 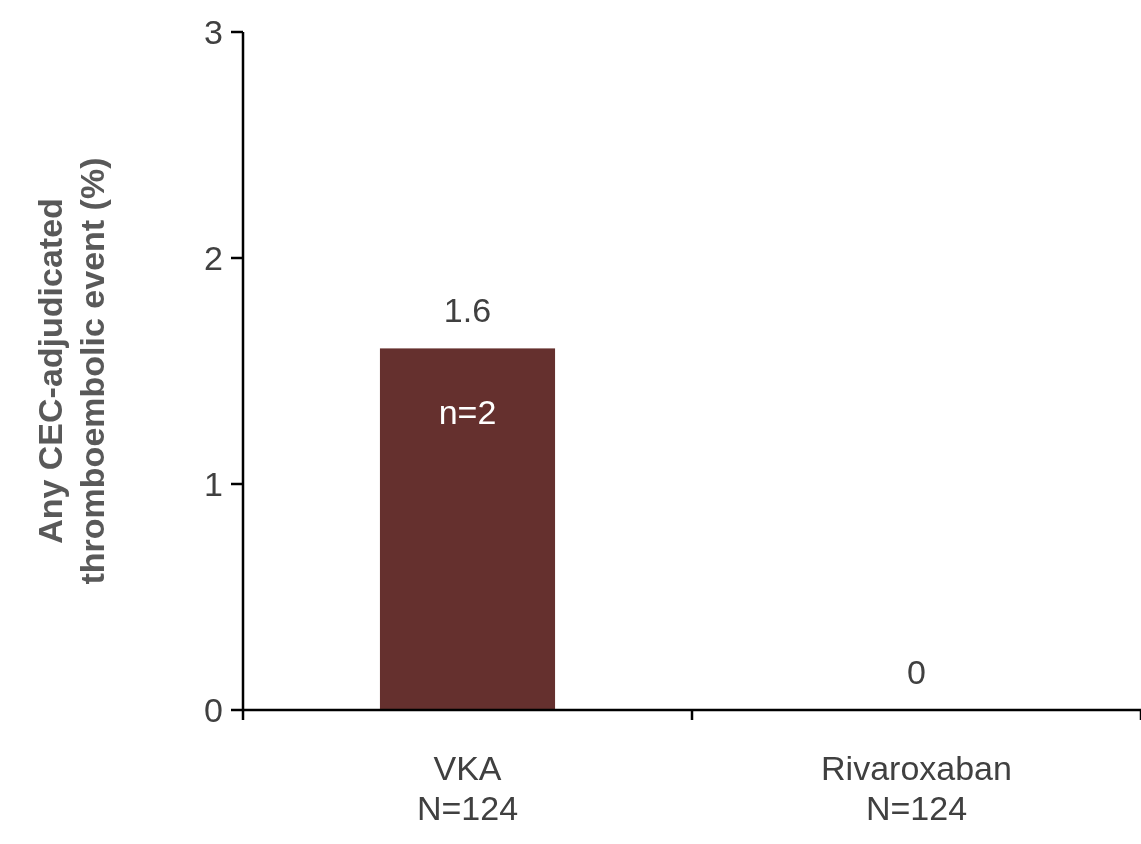 I want to click on y-tick-label: 2, so click(x=213, y=257).